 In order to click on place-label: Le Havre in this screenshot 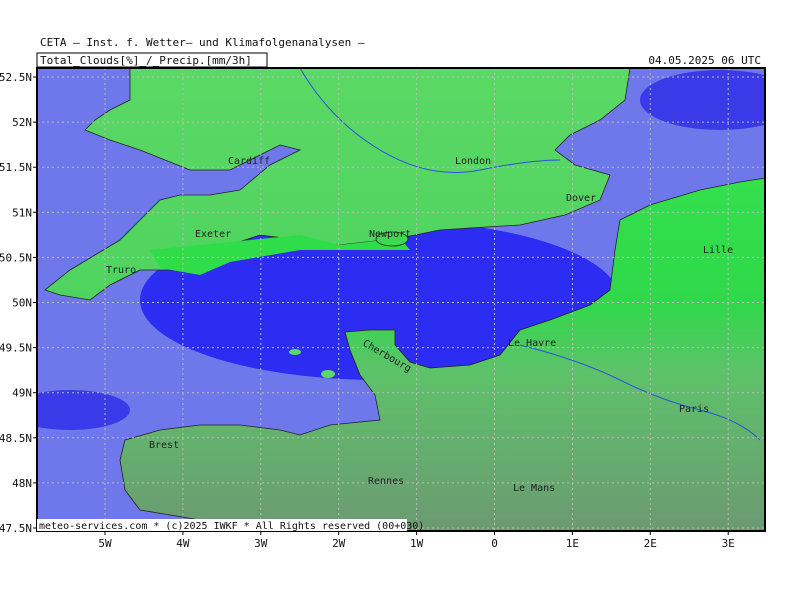, I will do `click(532, 343)`.